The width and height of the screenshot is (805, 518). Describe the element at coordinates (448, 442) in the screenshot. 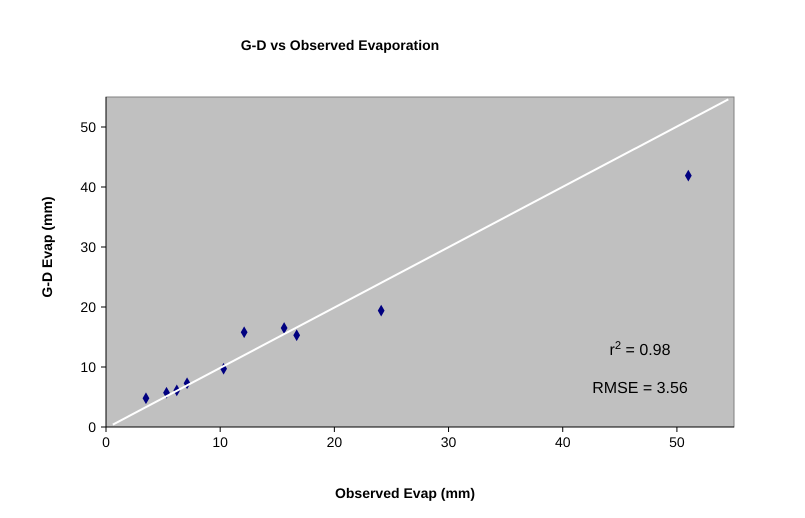

I see `x-tick-label: 30` at that location.